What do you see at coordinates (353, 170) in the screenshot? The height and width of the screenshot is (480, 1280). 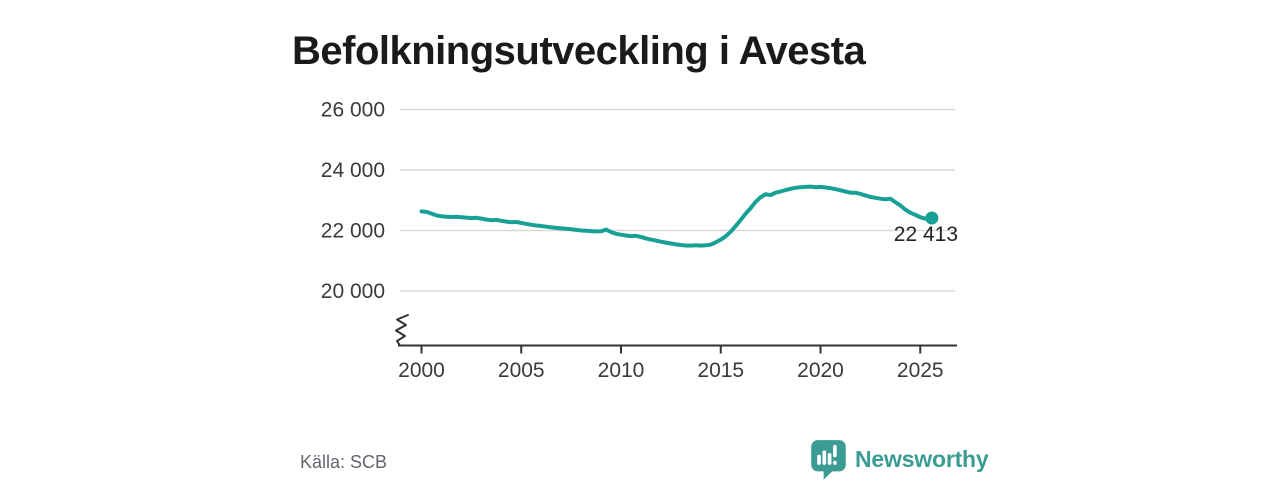 I see `y-tick-label: 24 000` at bounding box center [353, 170].